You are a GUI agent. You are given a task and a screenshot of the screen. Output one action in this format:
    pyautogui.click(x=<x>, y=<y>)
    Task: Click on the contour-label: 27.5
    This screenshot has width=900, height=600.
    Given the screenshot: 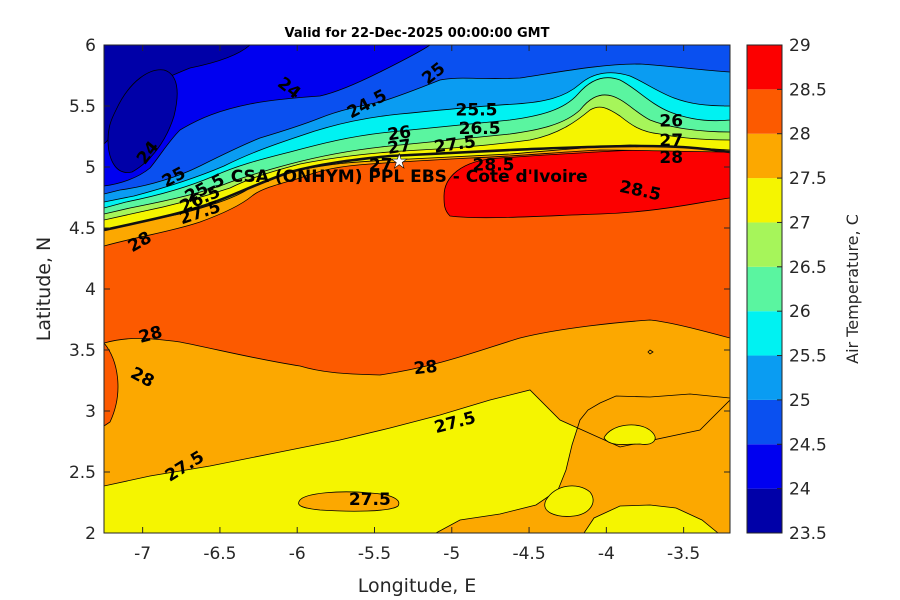 What is the action you would take?
    pyautogui.click(x=370, y=500)
    